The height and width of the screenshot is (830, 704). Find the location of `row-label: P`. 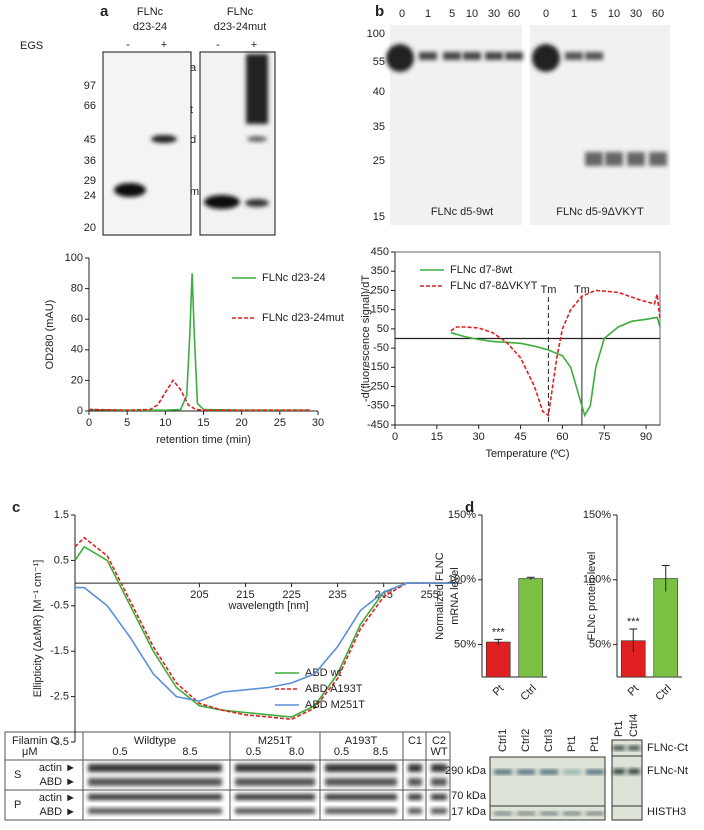

row-label: P is located at coordinates (17, 805).